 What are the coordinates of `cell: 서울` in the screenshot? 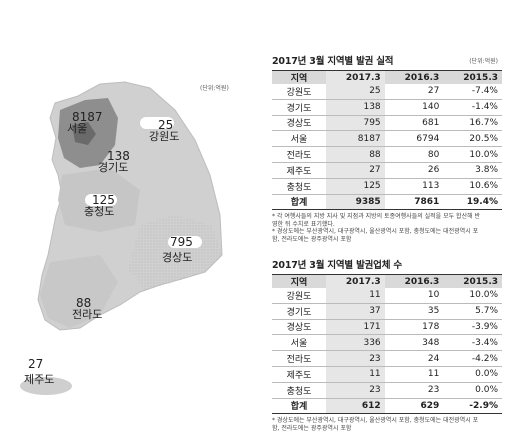 It's located at (299, 139).